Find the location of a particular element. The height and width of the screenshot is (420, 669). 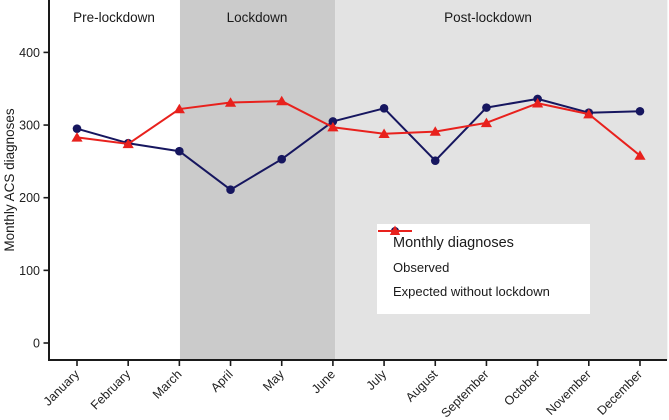

x-tick-label-april: April is located at coordinates (222, 381).